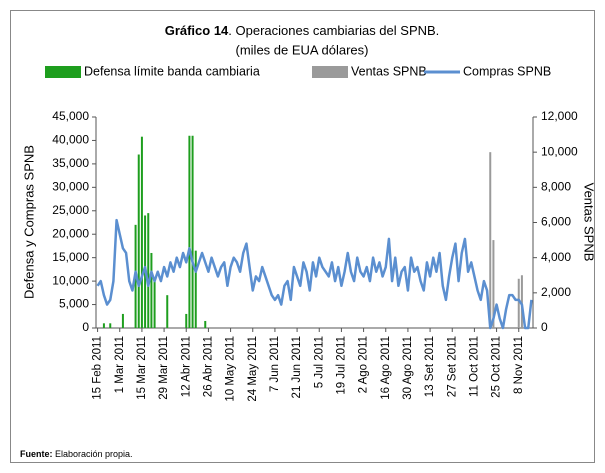  What do you see at coordinates (164, 368) in the screenshot?
I see `x-tick-label: 29 Mar 2011` at bounding box center [164, 368].